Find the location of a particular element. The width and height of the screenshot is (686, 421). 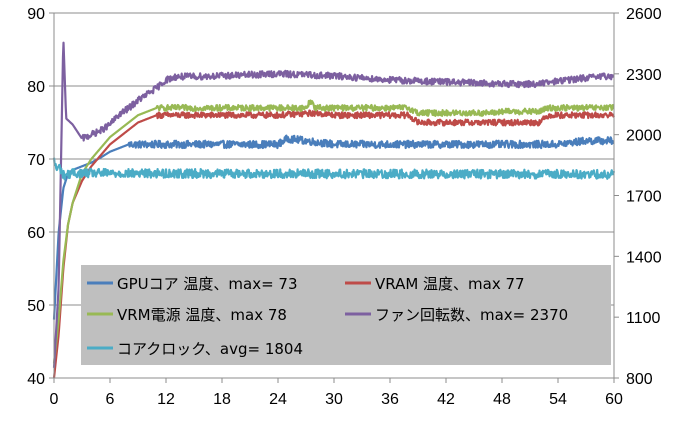

y-left-tick-label-80: 80 is located at coordinates (36, 87).